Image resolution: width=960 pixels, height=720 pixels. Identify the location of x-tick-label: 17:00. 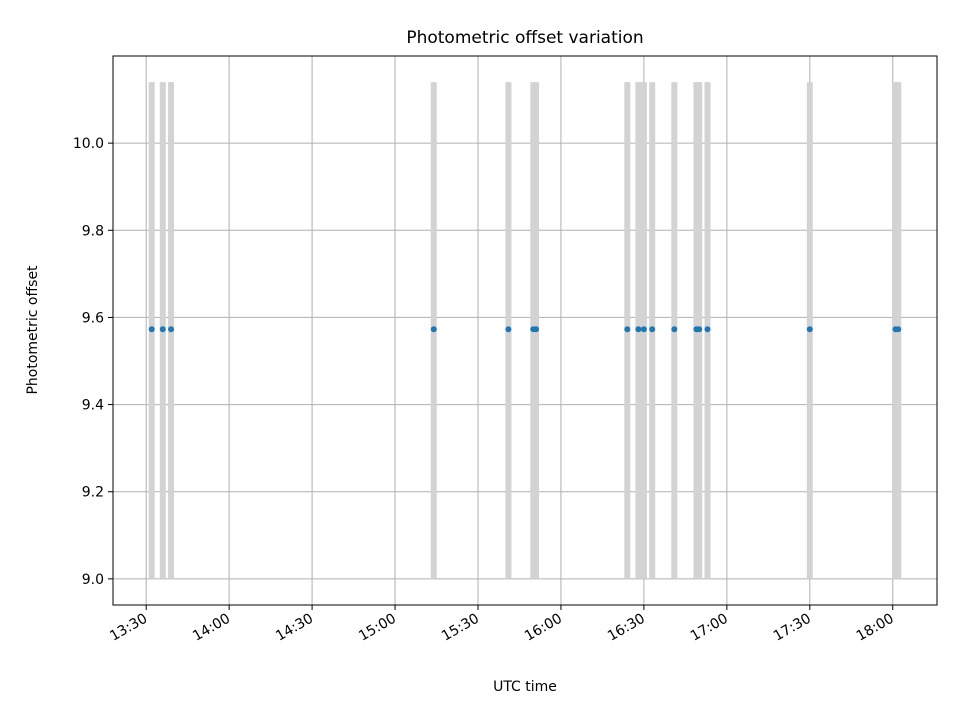
(709, 628).